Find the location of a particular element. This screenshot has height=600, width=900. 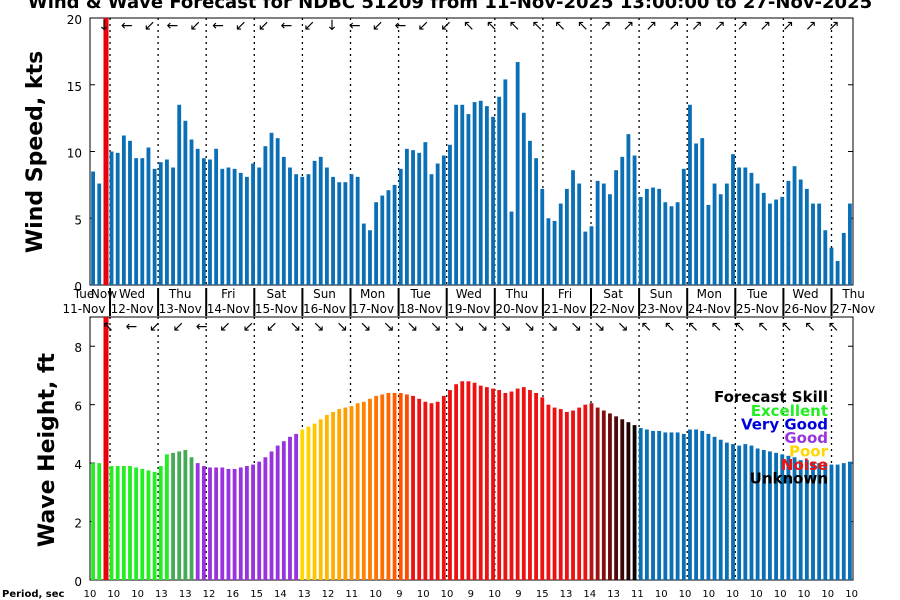

wave-ytick-label: 0 is located at coordinates (78, 582).